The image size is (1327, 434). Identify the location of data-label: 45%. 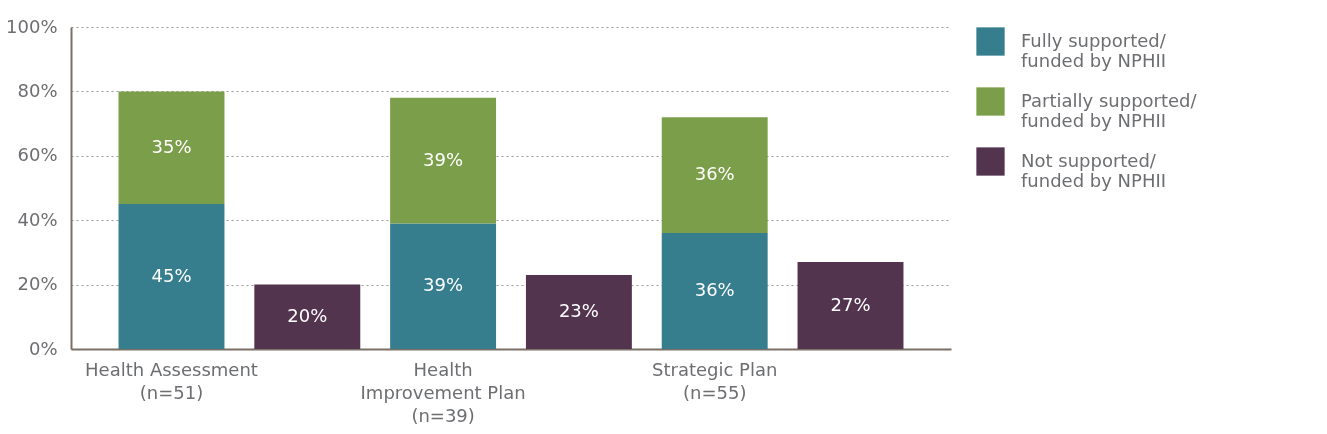
(171, 275).